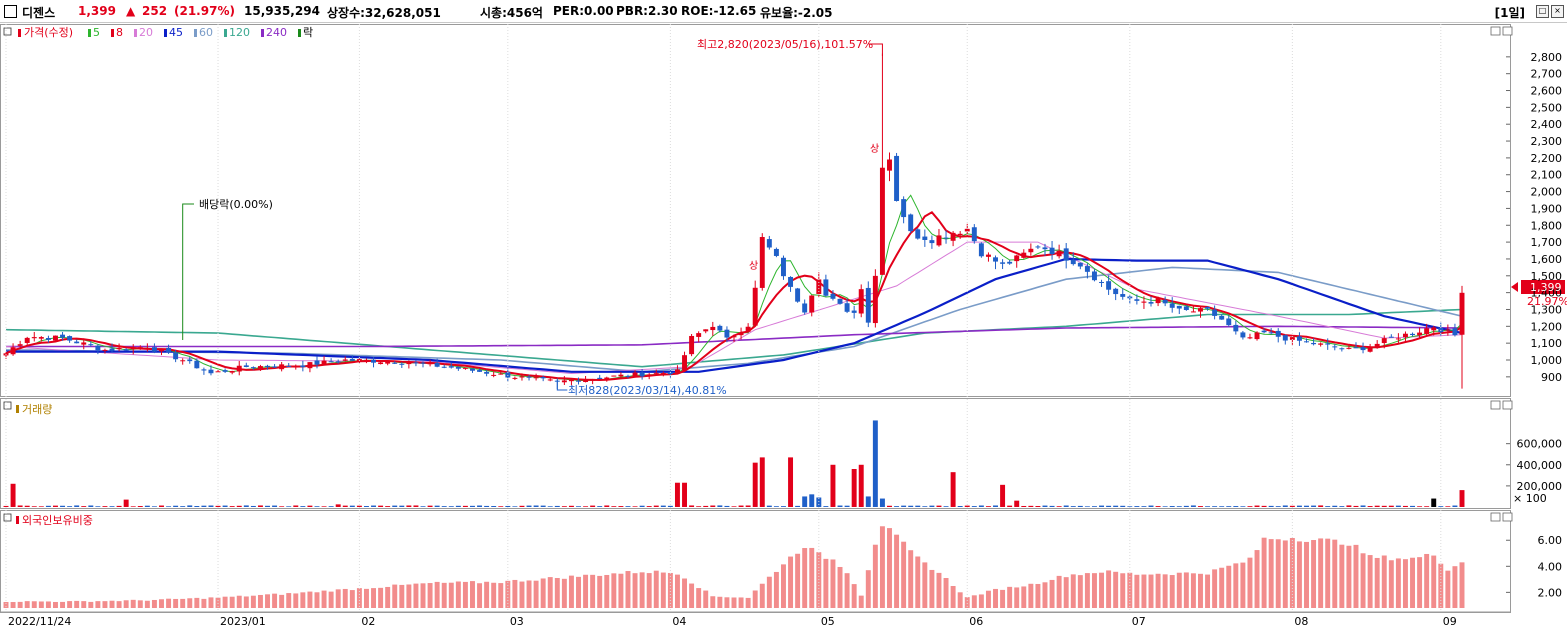 This screenshot has height=630, width=1567. Describe the element at coordinates (1542, 11) in the screenshot. I see `maximize-icon: □` at that location.